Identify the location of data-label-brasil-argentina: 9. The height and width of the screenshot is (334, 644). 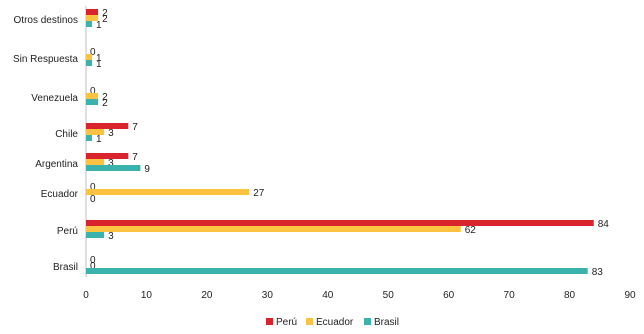
(147, 169).